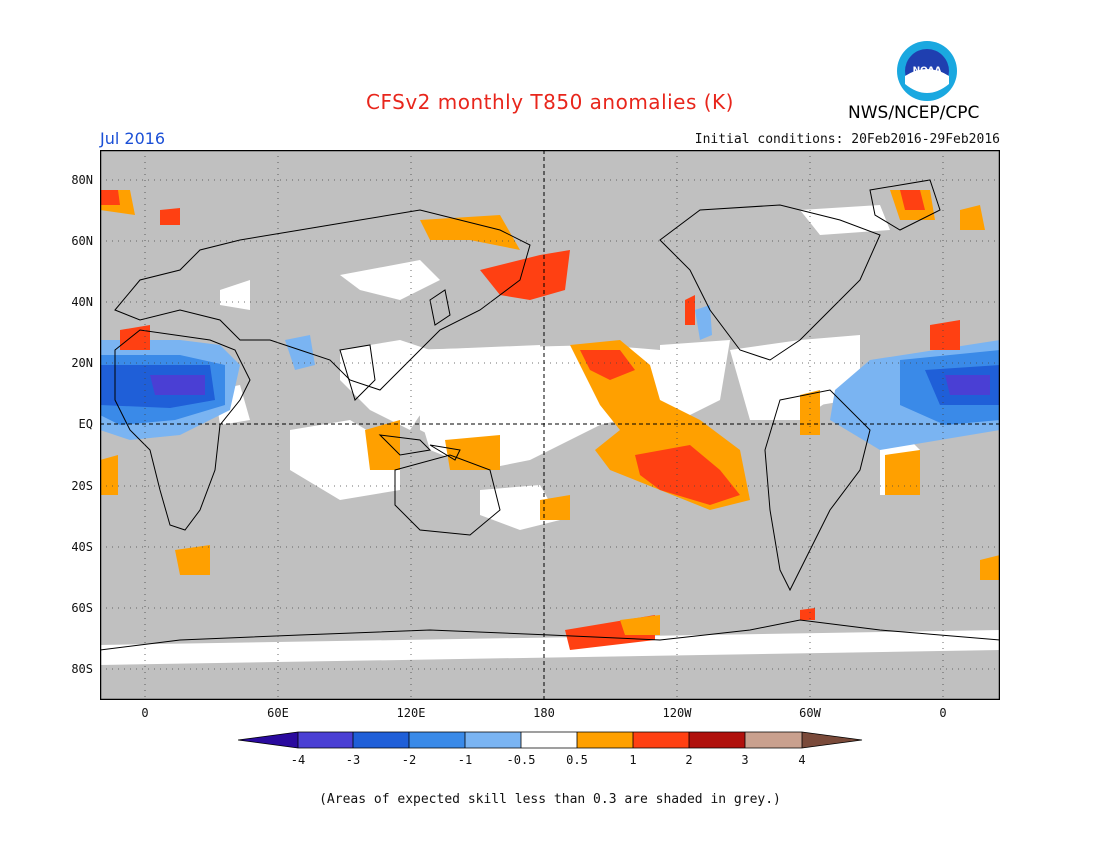  I want to click on agency-label: NWS/NCEP/CPC, so click(914, 113).